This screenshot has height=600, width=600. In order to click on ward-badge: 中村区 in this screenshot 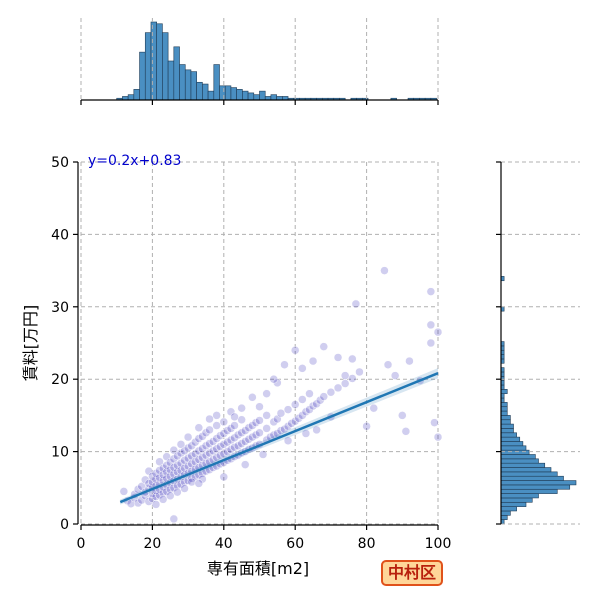, I will do `click(412, 573)`.